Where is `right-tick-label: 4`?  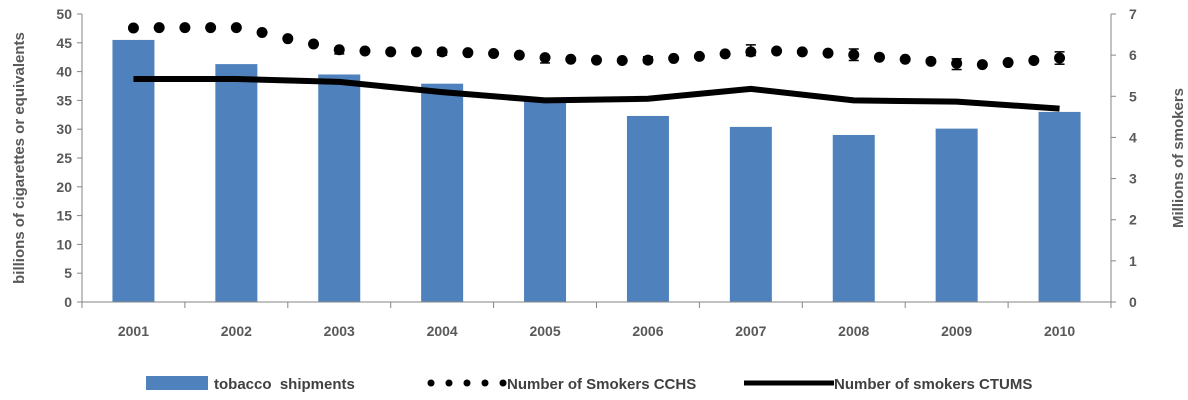 right-tick-label: 4 is located at coordinates (1133, 137).